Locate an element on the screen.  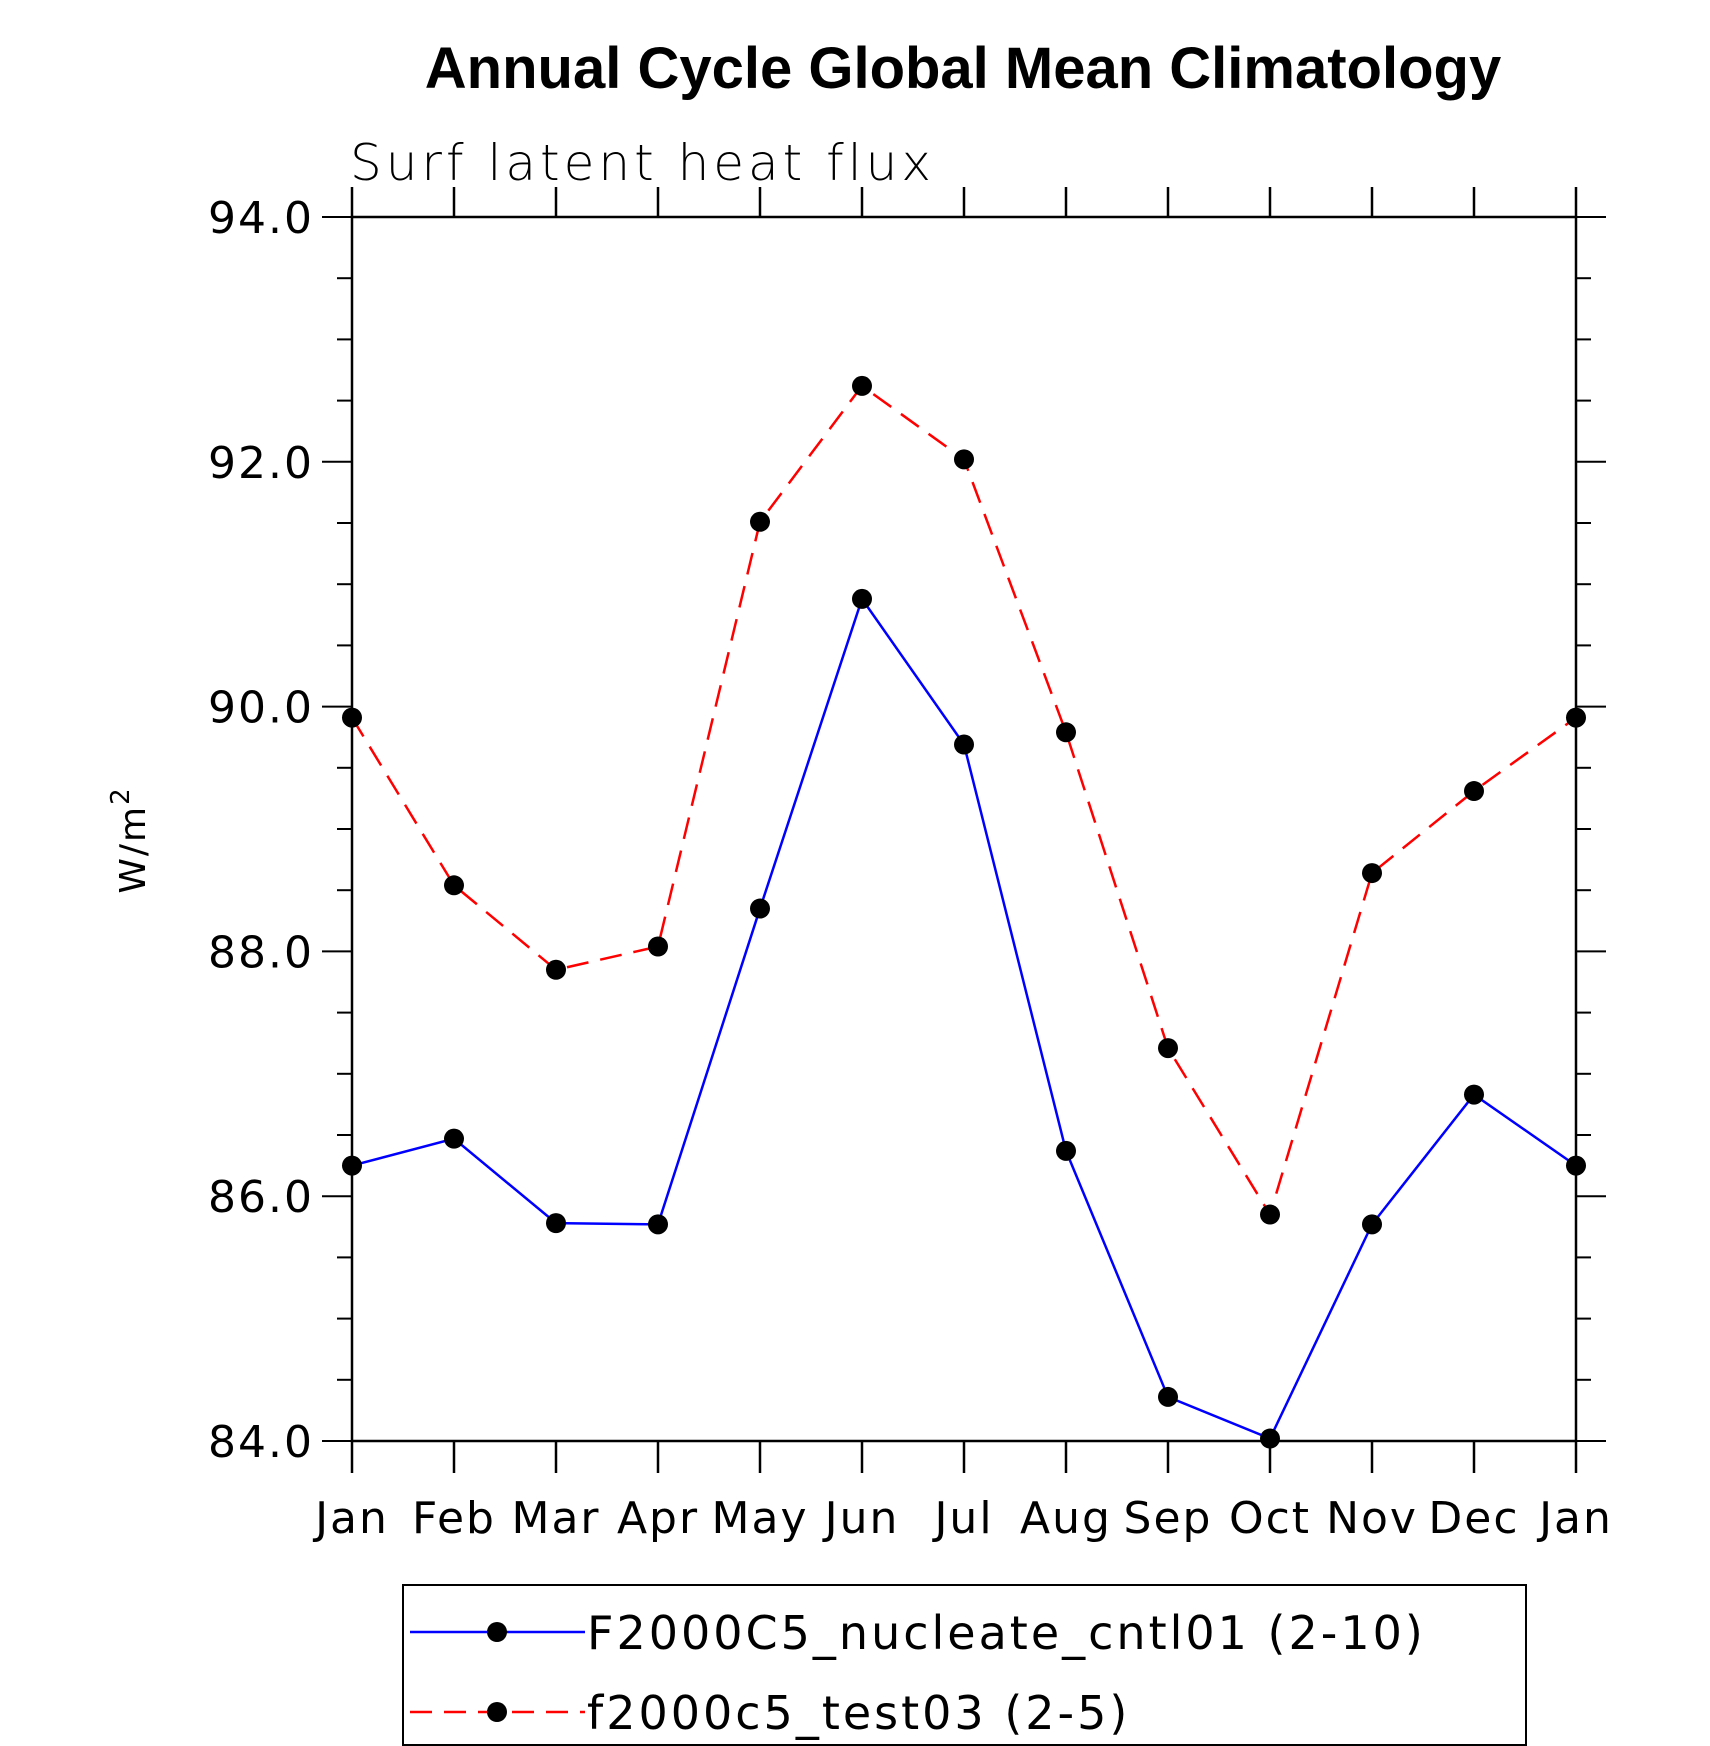
x-tick-label: Jul is located at coordinates (962, 1518).